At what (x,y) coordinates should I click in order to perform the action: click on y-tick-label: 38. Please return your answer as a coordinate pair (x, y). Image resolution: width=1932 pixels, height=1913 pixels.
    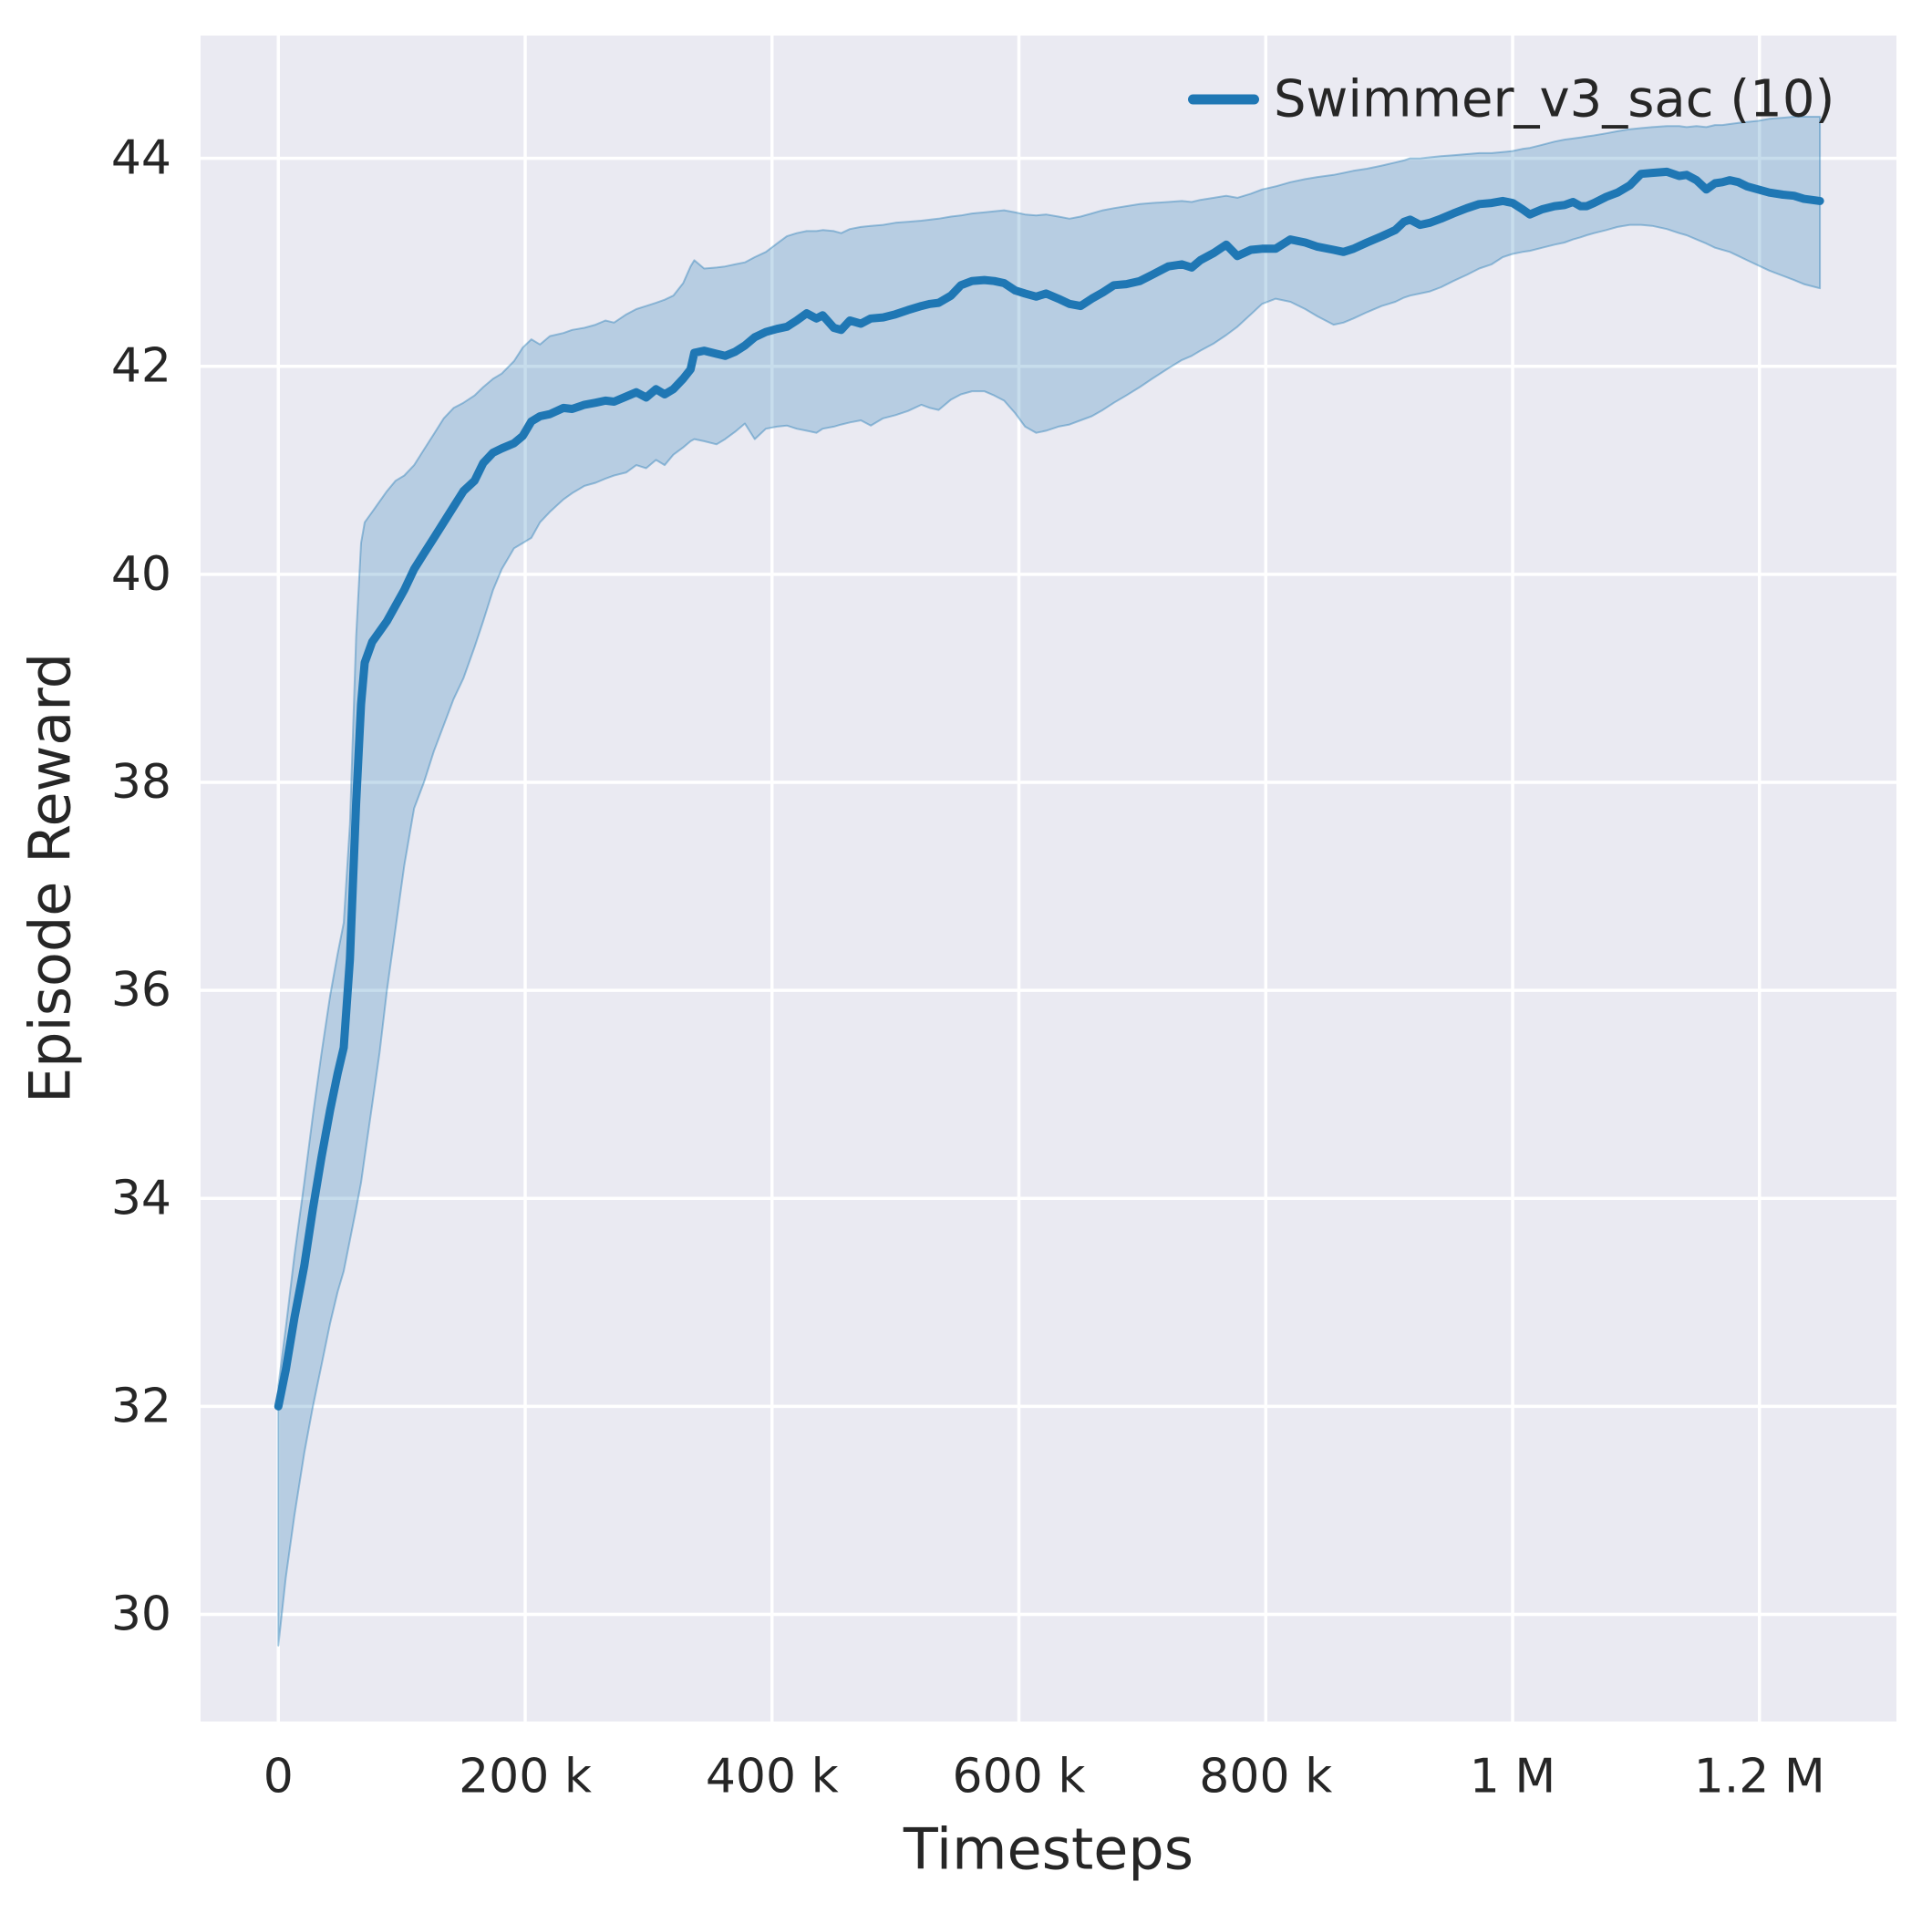
    Looking at the image, I should click on (141, 782).